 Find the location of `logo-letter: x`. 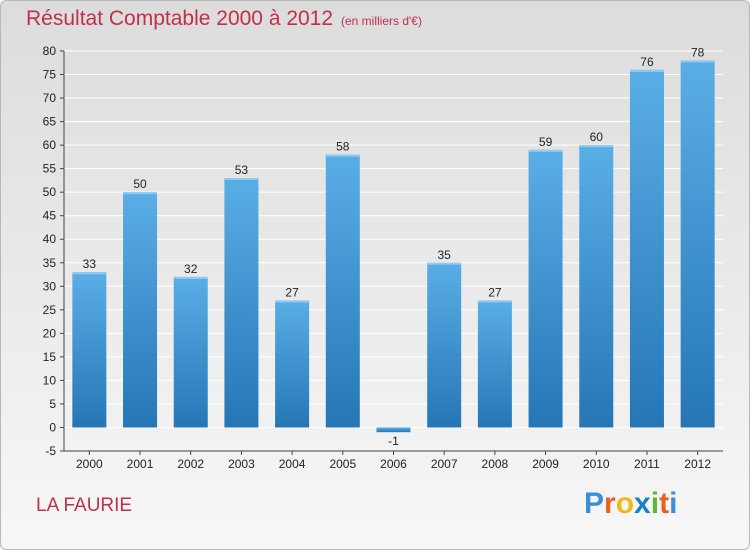

logo-letter: x is located at coordinates (642, 503).